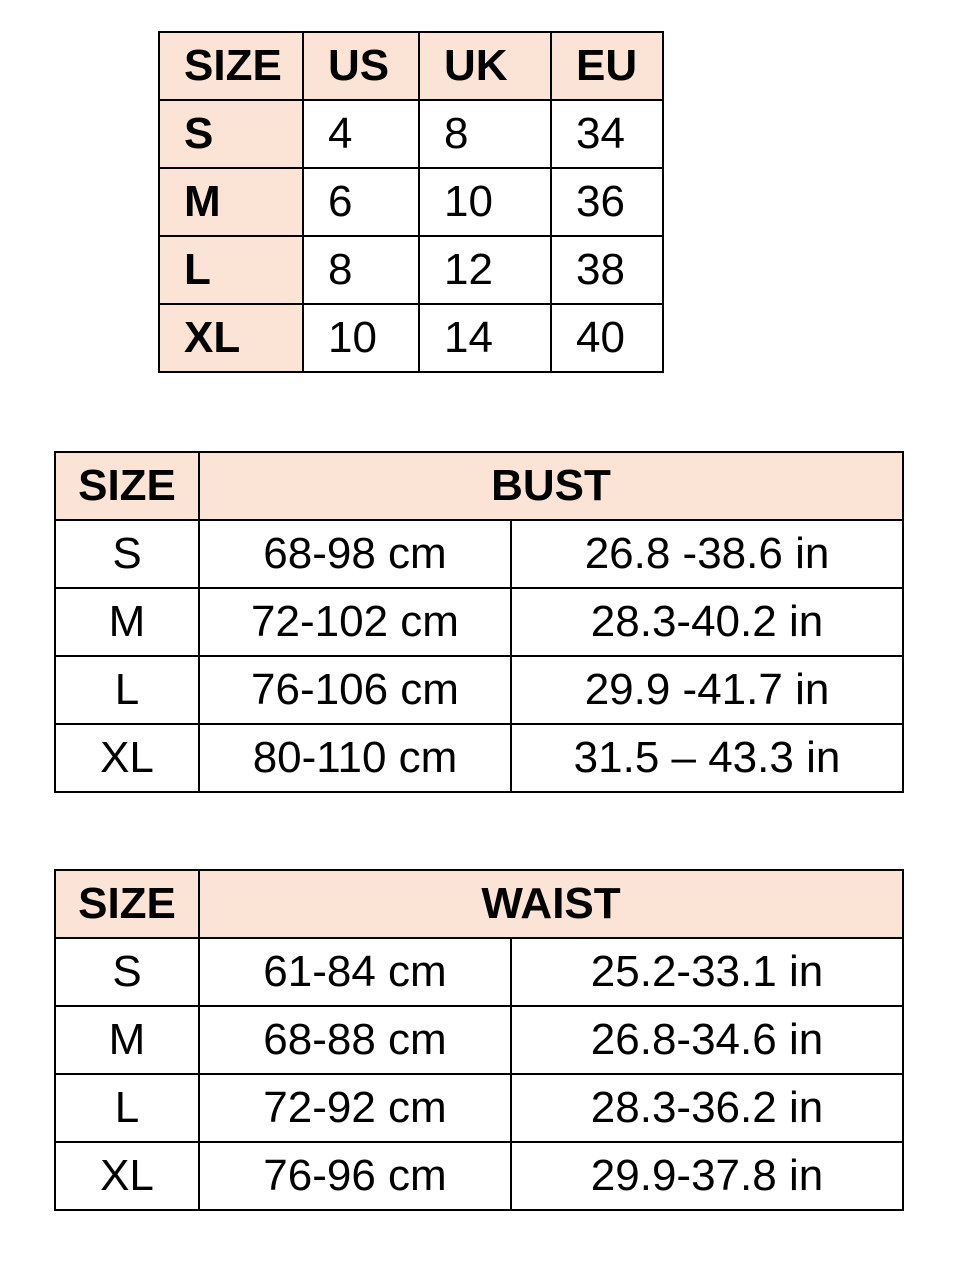 The height and width of the screenshot is (1285, 953). I want to click on inch-cell: 31.5 – 43.3 in, so click(707, 758).